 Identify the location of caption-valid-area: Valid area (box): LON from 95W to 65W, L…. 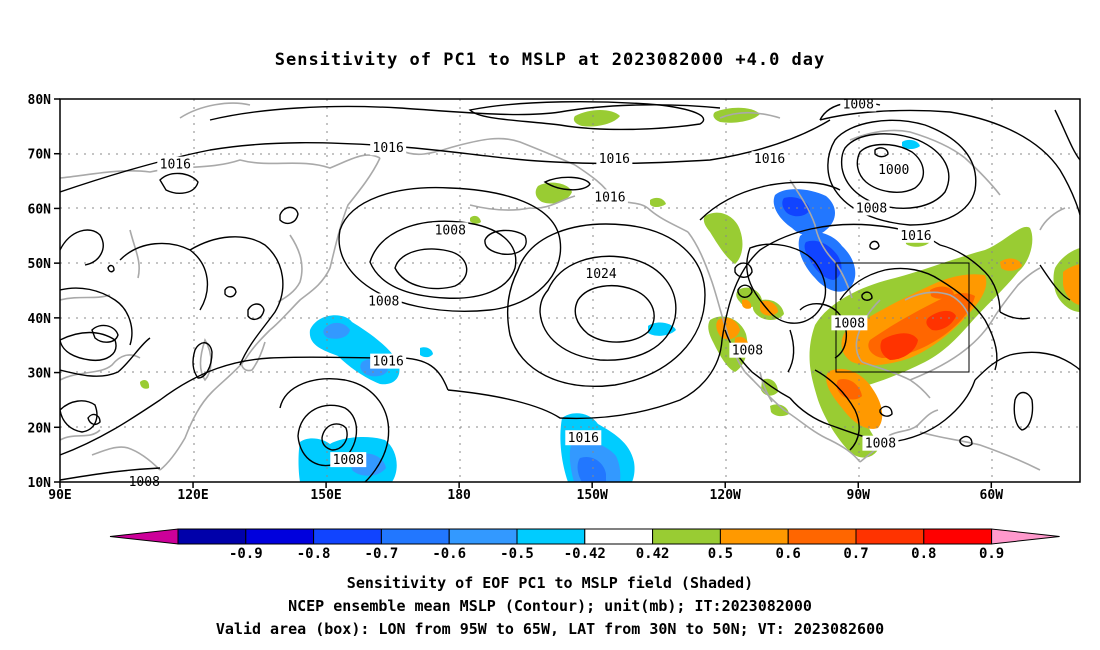
(550, 629).